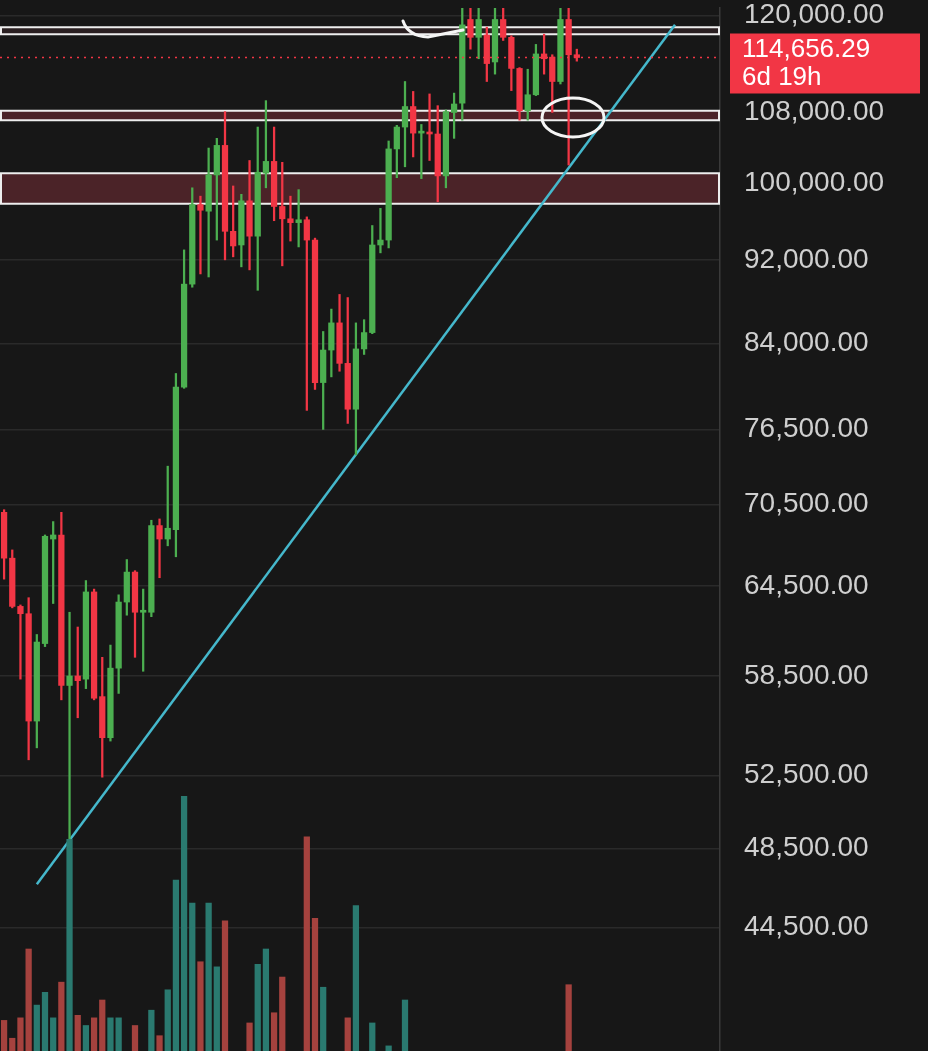 The height and width of the screenshot is (1051, 928). What do you see at coordinates (806, 503) in the screenshot?
I see `y-tick-label: 70,500.00` at bounding box center [806, 503].